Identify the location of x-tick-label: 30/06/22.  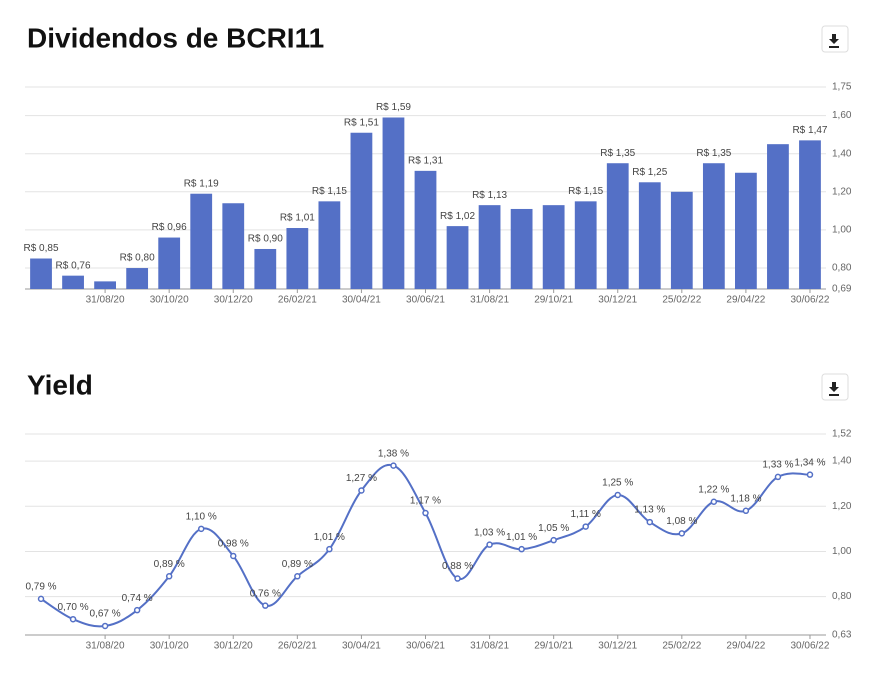
(810, 300).